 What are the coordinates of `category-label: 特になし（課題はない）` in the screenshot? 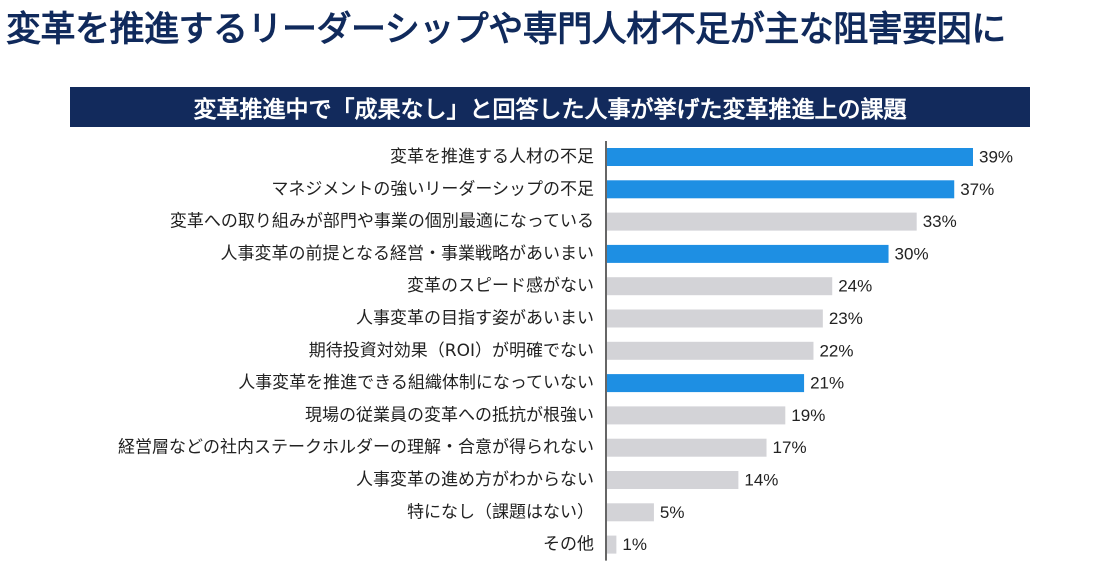 It's located at (500, 512).